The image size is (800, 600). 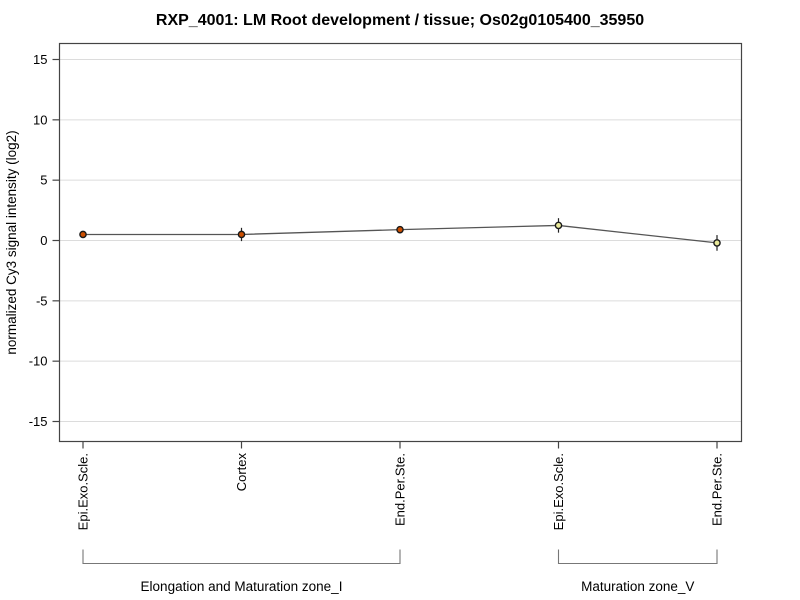 What do you see at coordinates (43, 180) in the screenshot?
I see `y-tick-label: 5` at bounding box center [43, 180].